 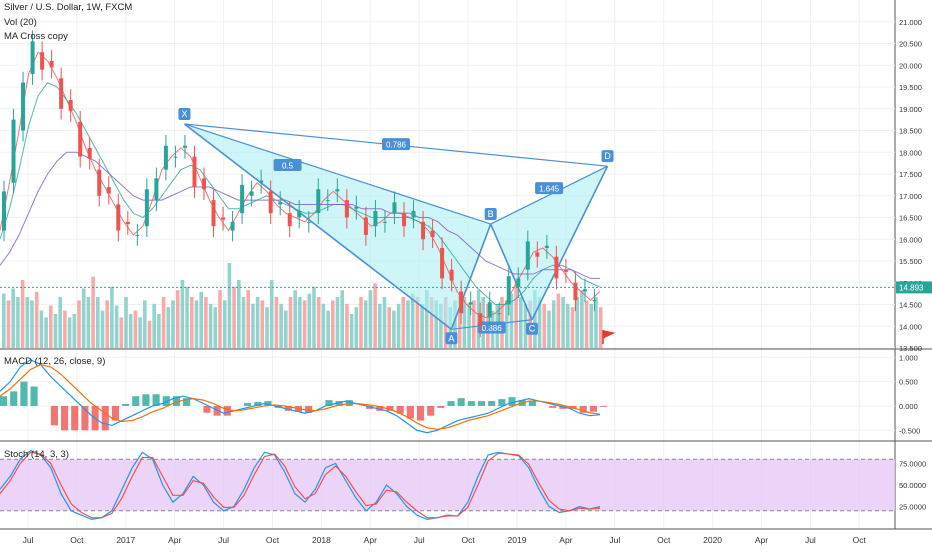 I want to click on pattern-point-label: D, so click(x=607, y=156).